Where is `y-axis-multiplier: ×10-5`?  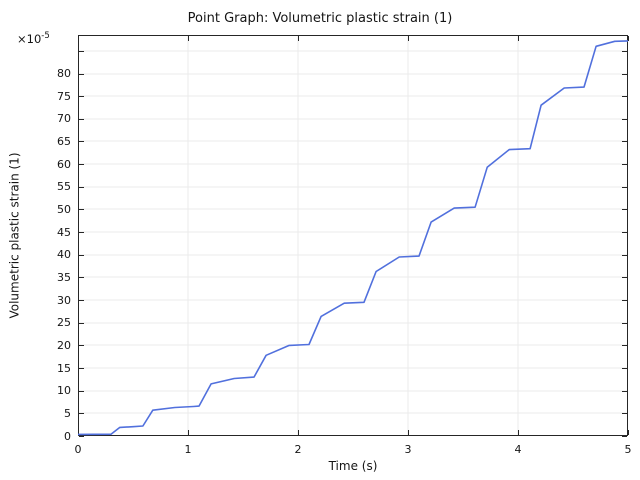 y-axis-multiplier: ×10-5 is located at coordinates (33, 38).